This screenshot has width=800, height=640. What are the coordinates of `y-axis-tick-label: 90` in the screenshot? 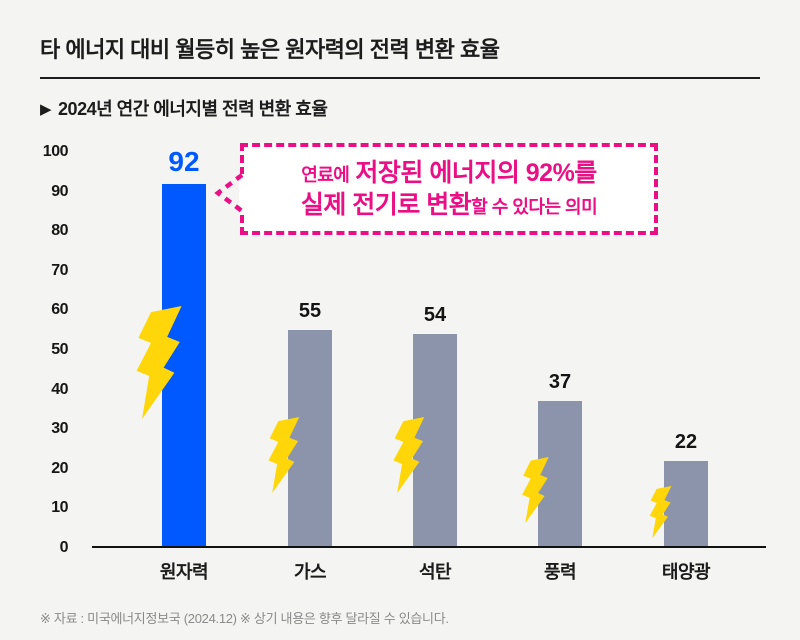 It's located at (59, 191).